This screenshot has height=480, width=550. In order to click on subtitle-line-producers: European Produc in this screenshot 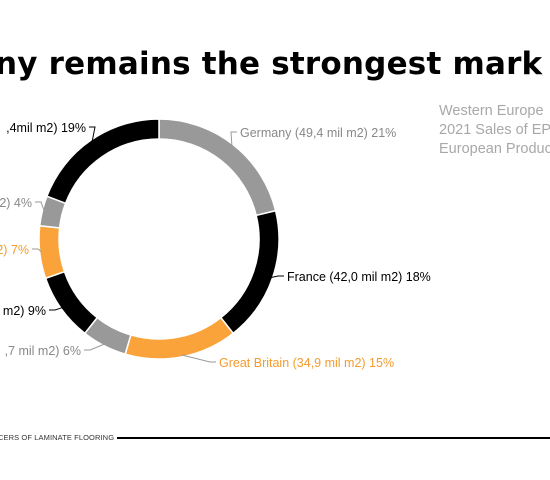, I will do `click(494, 149)`.